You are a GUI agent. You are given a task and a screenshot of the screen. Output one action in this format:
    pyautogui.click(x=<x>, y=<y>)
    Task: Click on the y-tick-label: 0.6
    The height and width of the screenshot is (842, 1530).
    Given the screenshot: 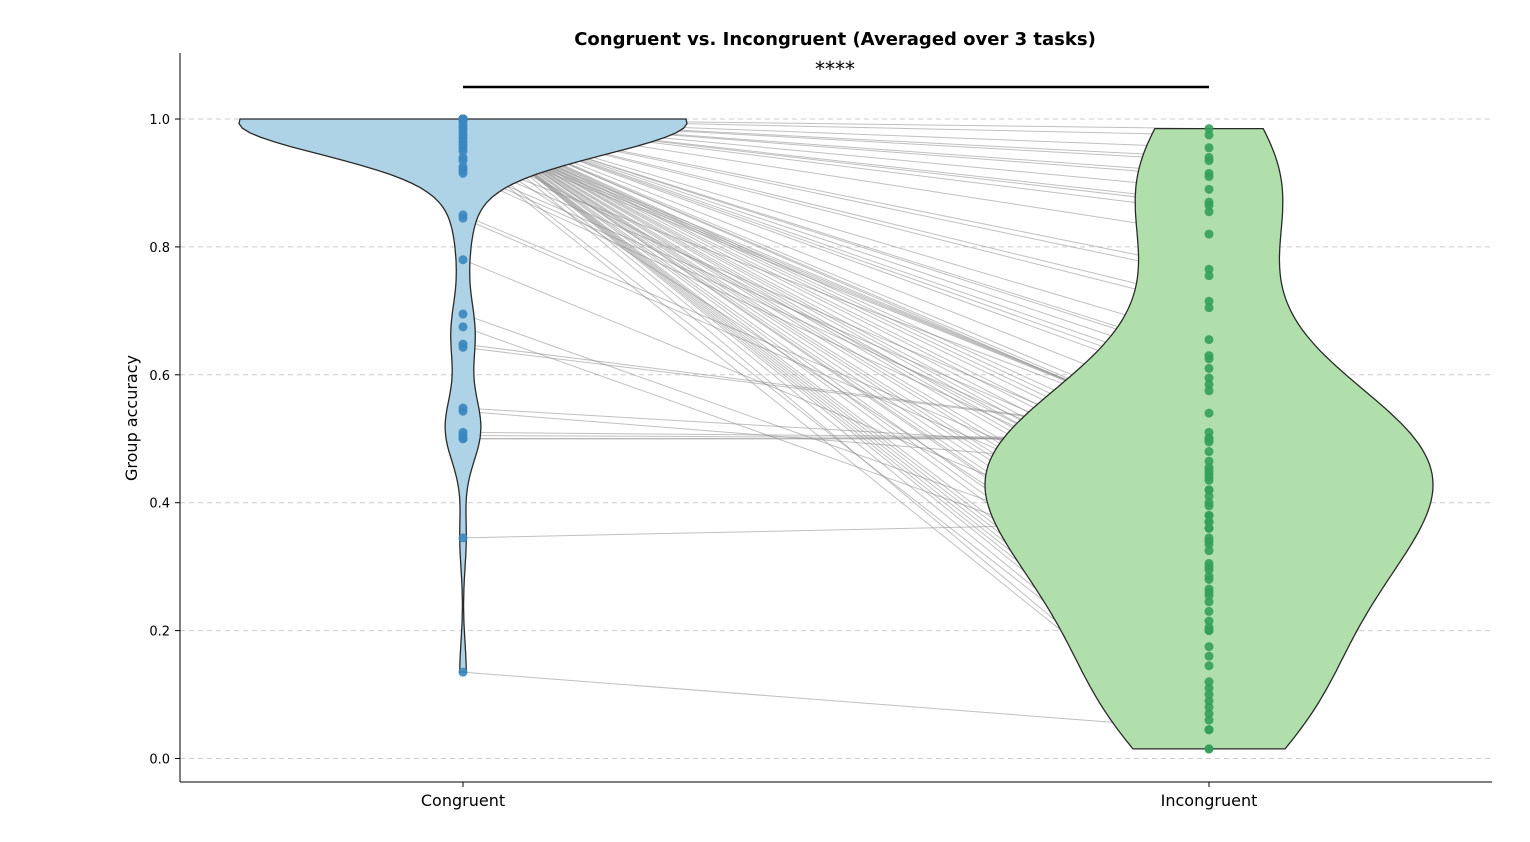 What is the action you would take?
    pyautogui.click(x=159, y=376)
    